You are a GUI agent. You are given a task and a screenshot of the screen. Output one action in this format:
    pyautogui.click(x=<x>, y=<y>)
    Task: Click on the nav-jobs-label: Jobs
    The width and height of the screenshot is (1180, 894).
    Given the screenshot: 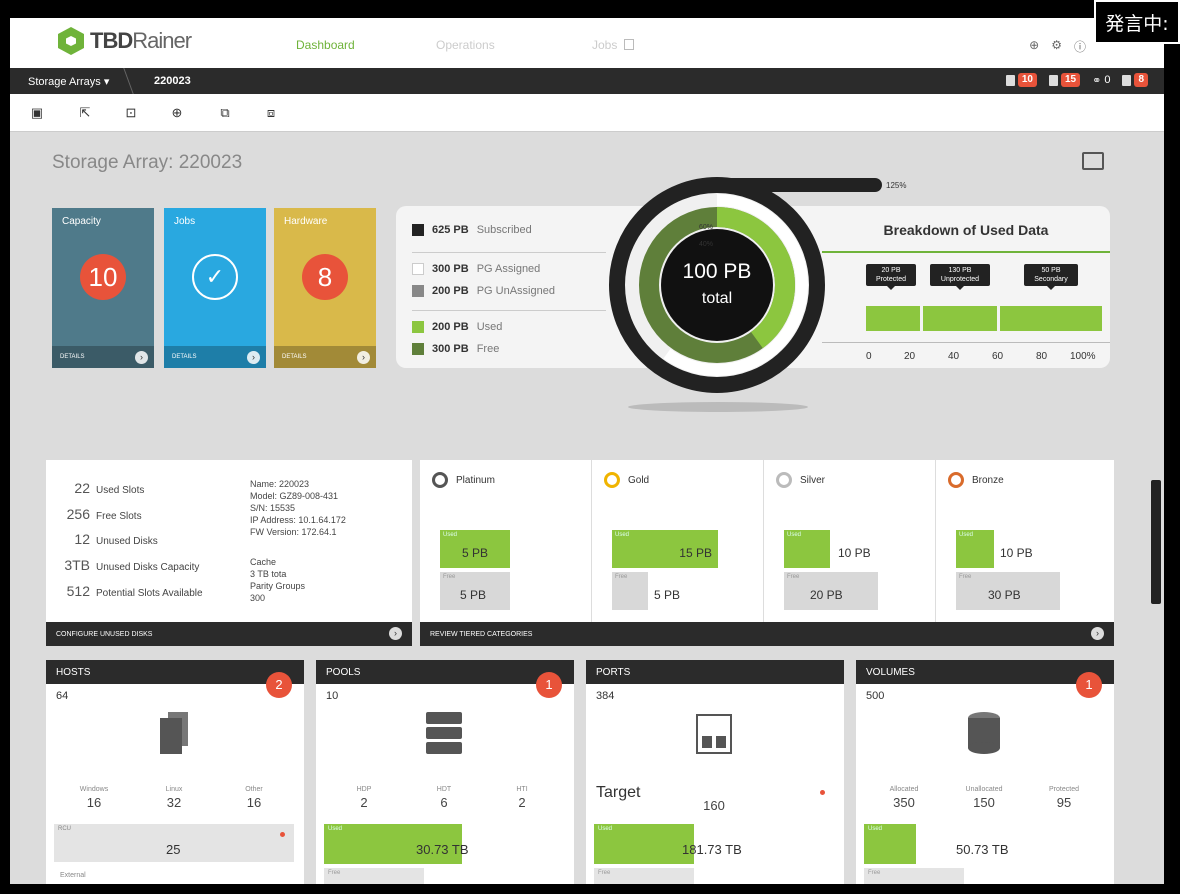 What is the action you would take?
    pyautogui.click(x=605, y=45)
    